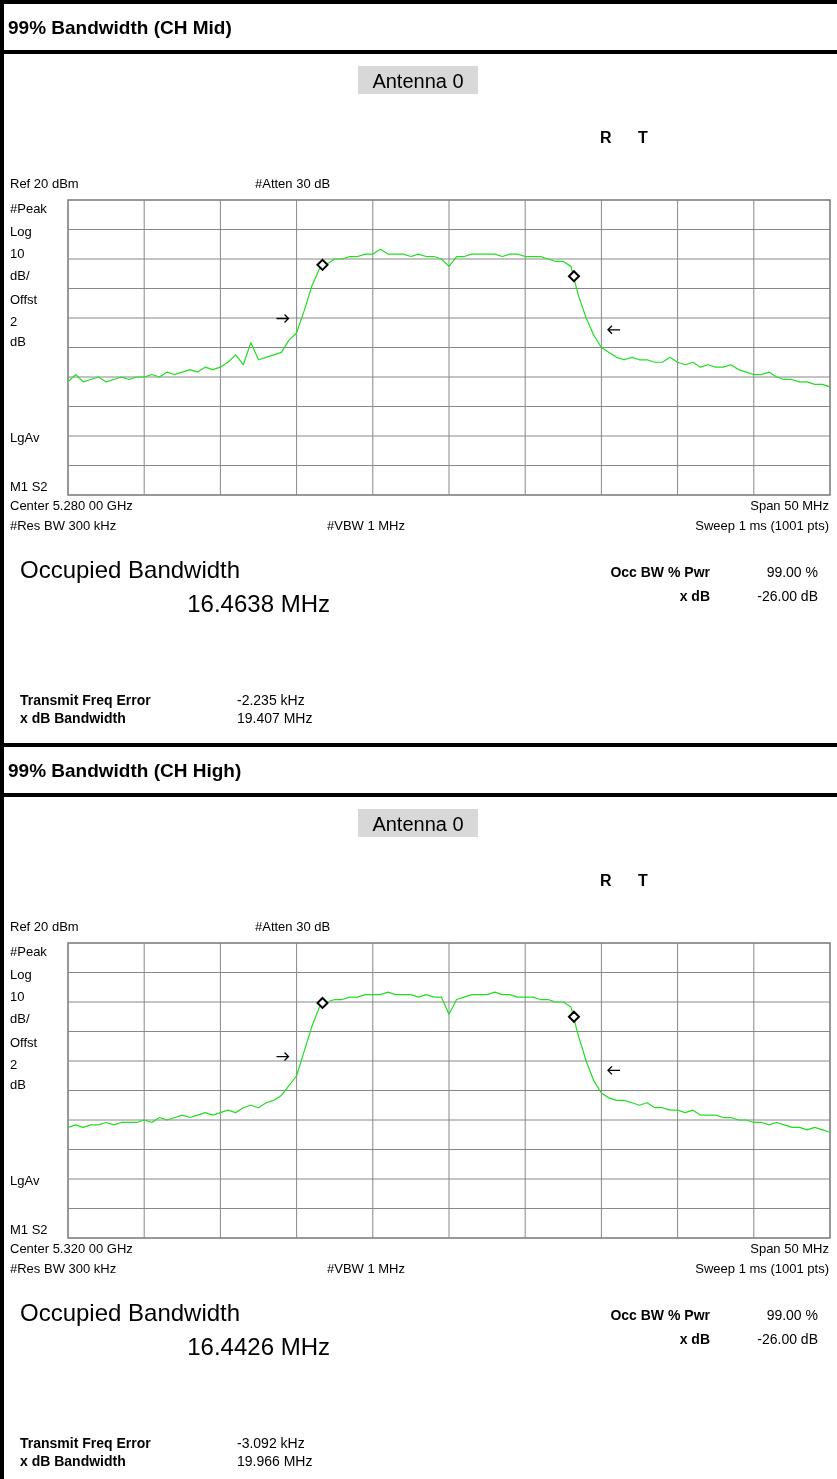 Image resolution: width=837 pixels, height=1479 pixels. I want to click on text: Center 5.320 00 GHz, so click(71, 1248).